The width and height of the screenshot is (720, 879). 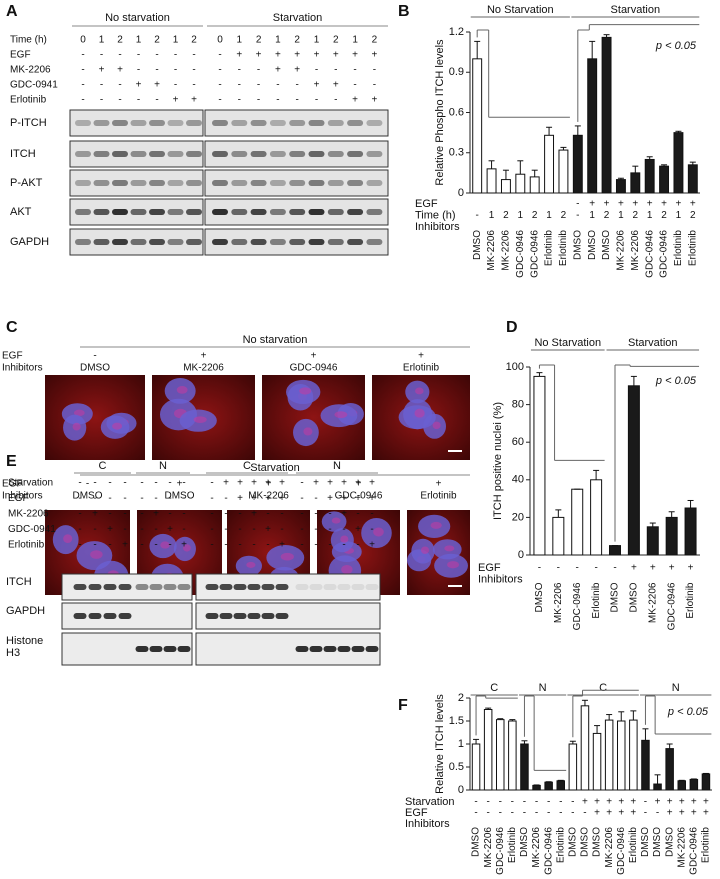 I want to click on section-header: Starvation, so click(x=275, y=468).